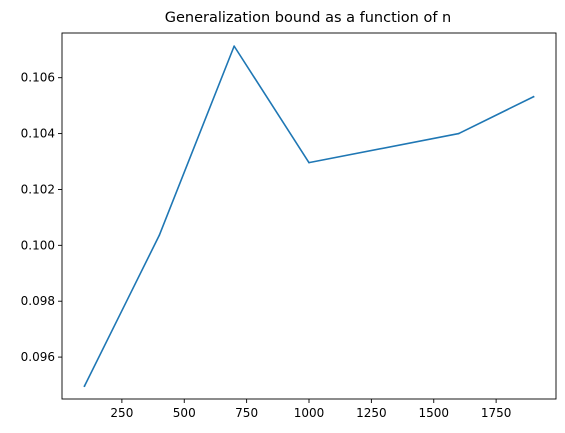 Image resolution: width=565 pixels, height=433 pixels. I want to click on y-tick-label: 0.100, so click(38, 245).